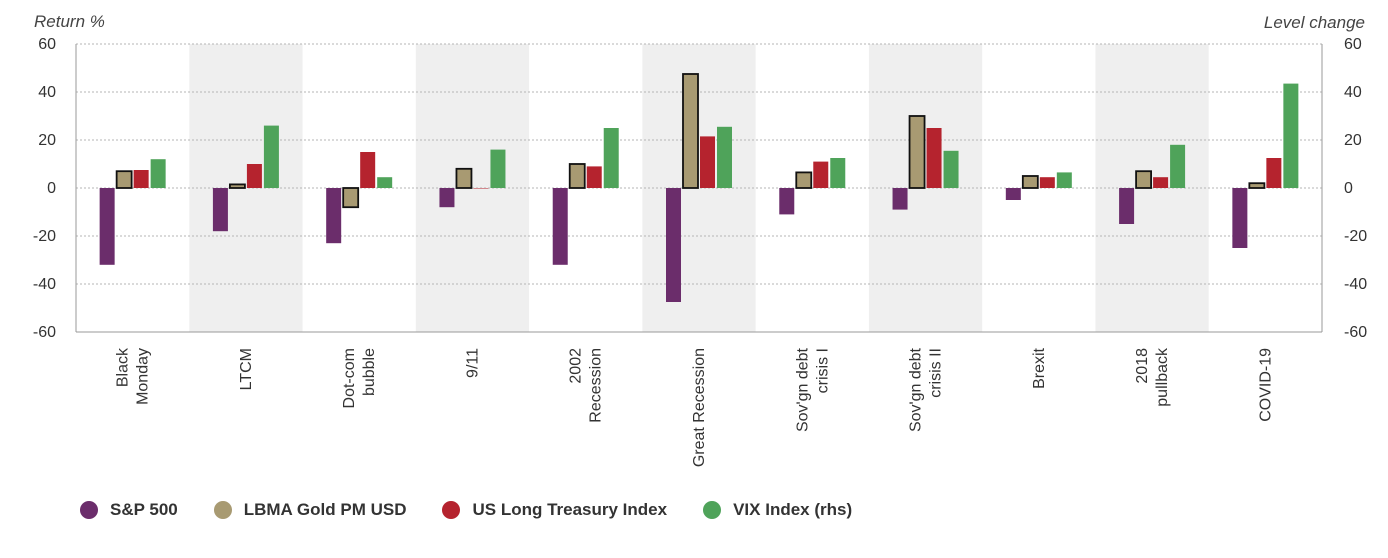 Image resolution: width=1388 pixels, height=558 pixels. What do you see at coordinates (1265, 385) in the screenshot?
I see `category-label: COVID-19` at bounding box center [1265, 385].